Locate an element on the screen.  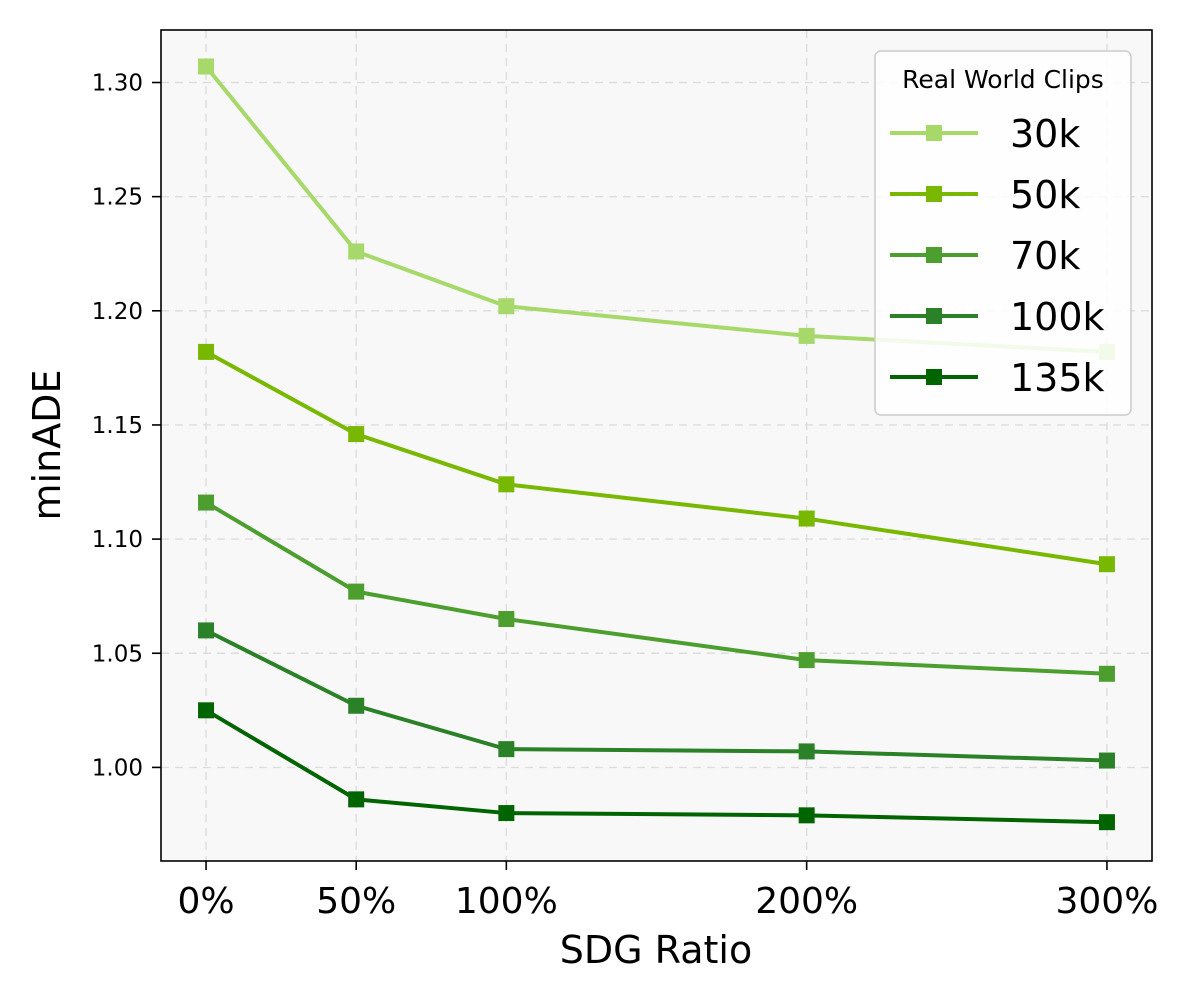
legend-marker-100k is located at coordinates (934, 316).